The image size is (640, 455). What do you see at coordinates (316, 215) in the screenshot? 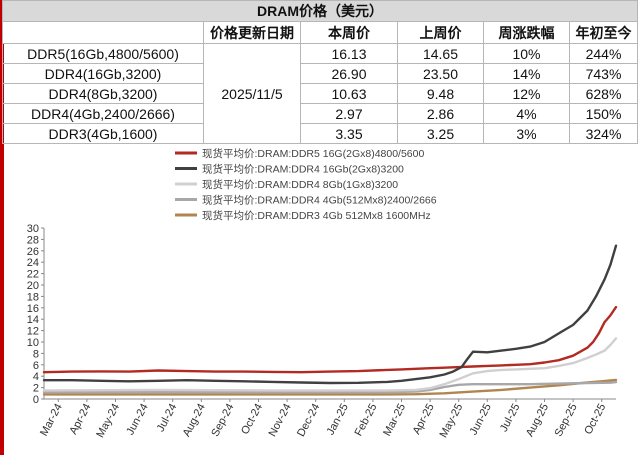
I see `legend-label: 现货平均价:DRAM:DDR3 4Gb 512Mx8 1600MHz` at bounding box center [316, 215].